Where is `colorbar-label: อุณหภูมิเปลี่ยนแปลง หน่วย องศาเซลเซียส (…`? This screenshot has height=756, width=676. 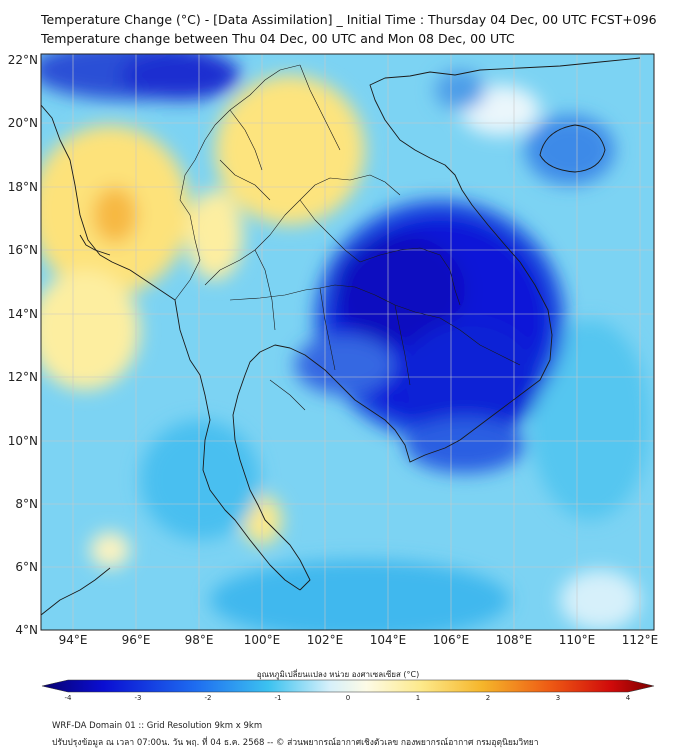
colorbar-label: อุณหภูมิเปลี่ยนแปลง หน่วย องศาเซลเซียส (… is located at coordinates (338, 674).